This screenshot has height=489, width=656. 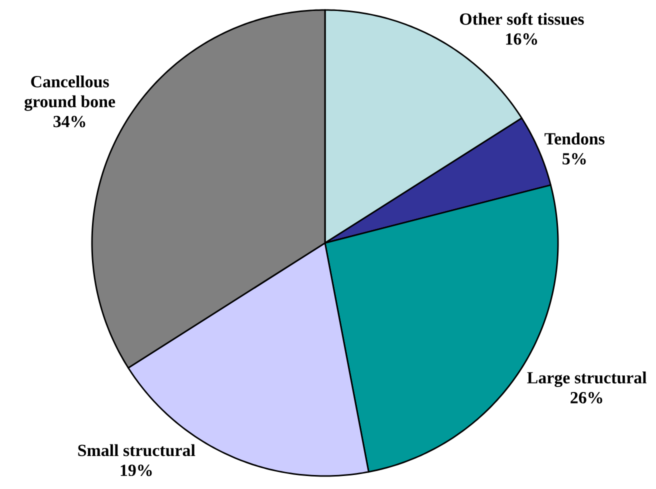 What do you see at coordinates (574, 159) in the screenshot?
I see `data-label: 5%` at bounding box center [574, 159].